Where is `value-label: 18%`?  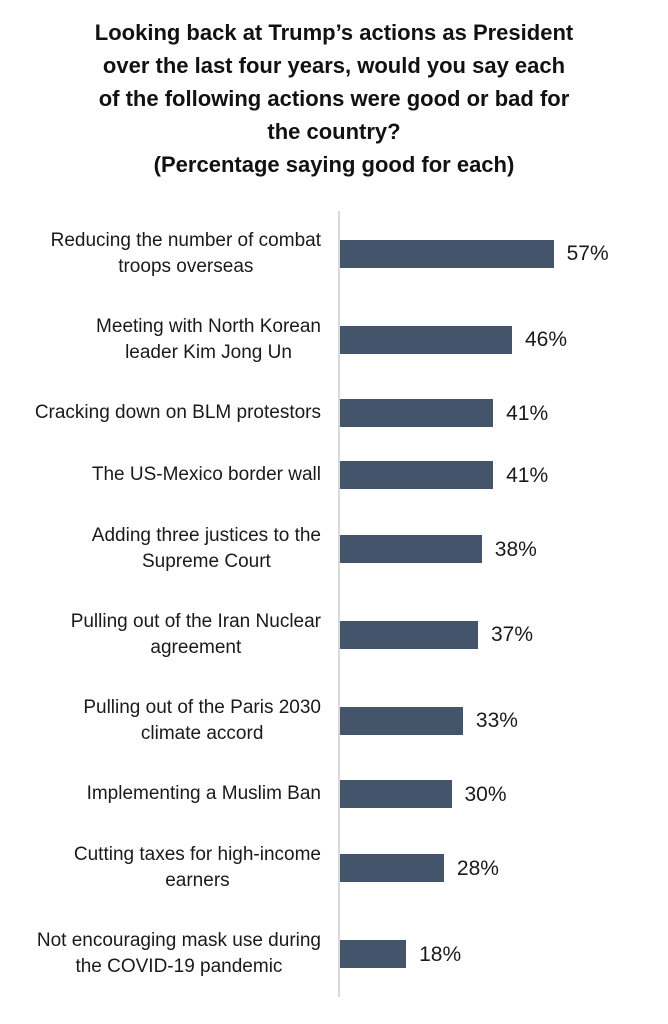
value-label: 18% is located at coordinates (440, 954).